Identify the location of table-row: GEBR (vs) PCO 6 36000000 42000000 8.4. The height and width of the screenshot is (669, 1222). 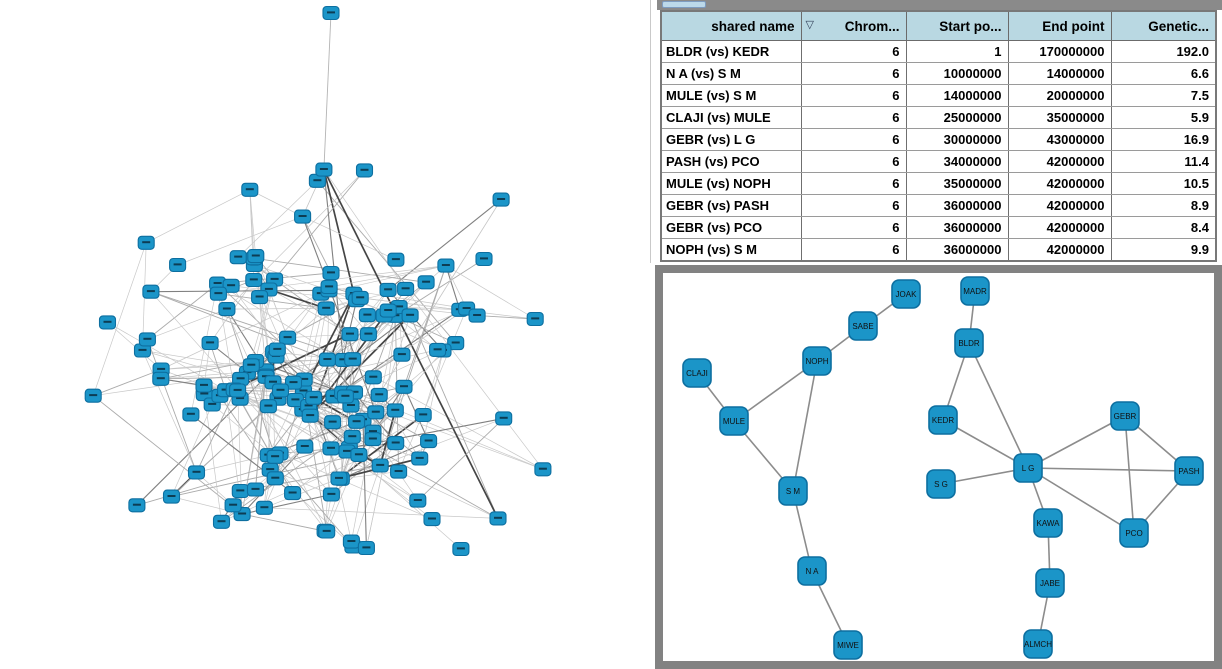
(938, 227).